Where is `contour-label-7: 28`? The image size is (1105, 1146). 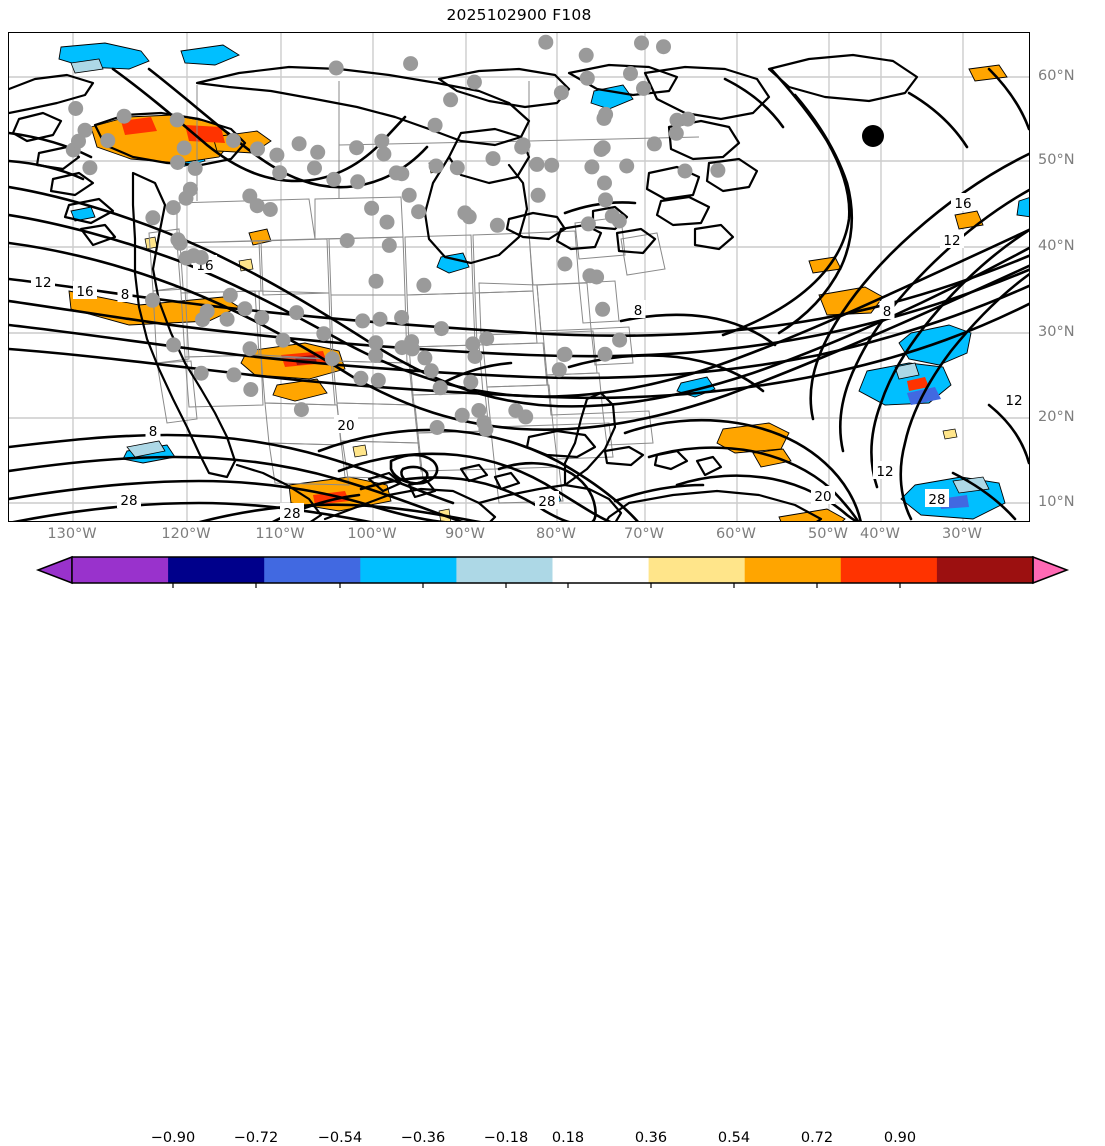
contour-label-7: 28 is located at coordinates (291, 514).